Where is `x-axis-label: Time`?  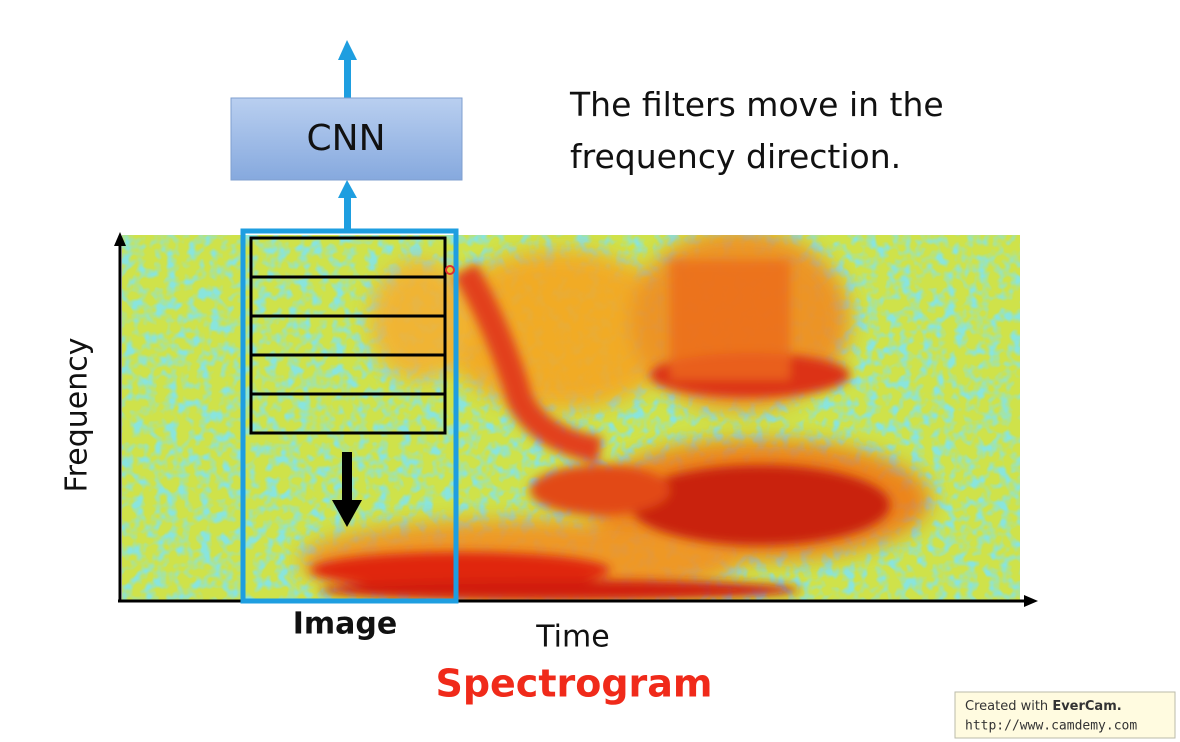
x-axis-label: Time is located at coordinates (572, 637).